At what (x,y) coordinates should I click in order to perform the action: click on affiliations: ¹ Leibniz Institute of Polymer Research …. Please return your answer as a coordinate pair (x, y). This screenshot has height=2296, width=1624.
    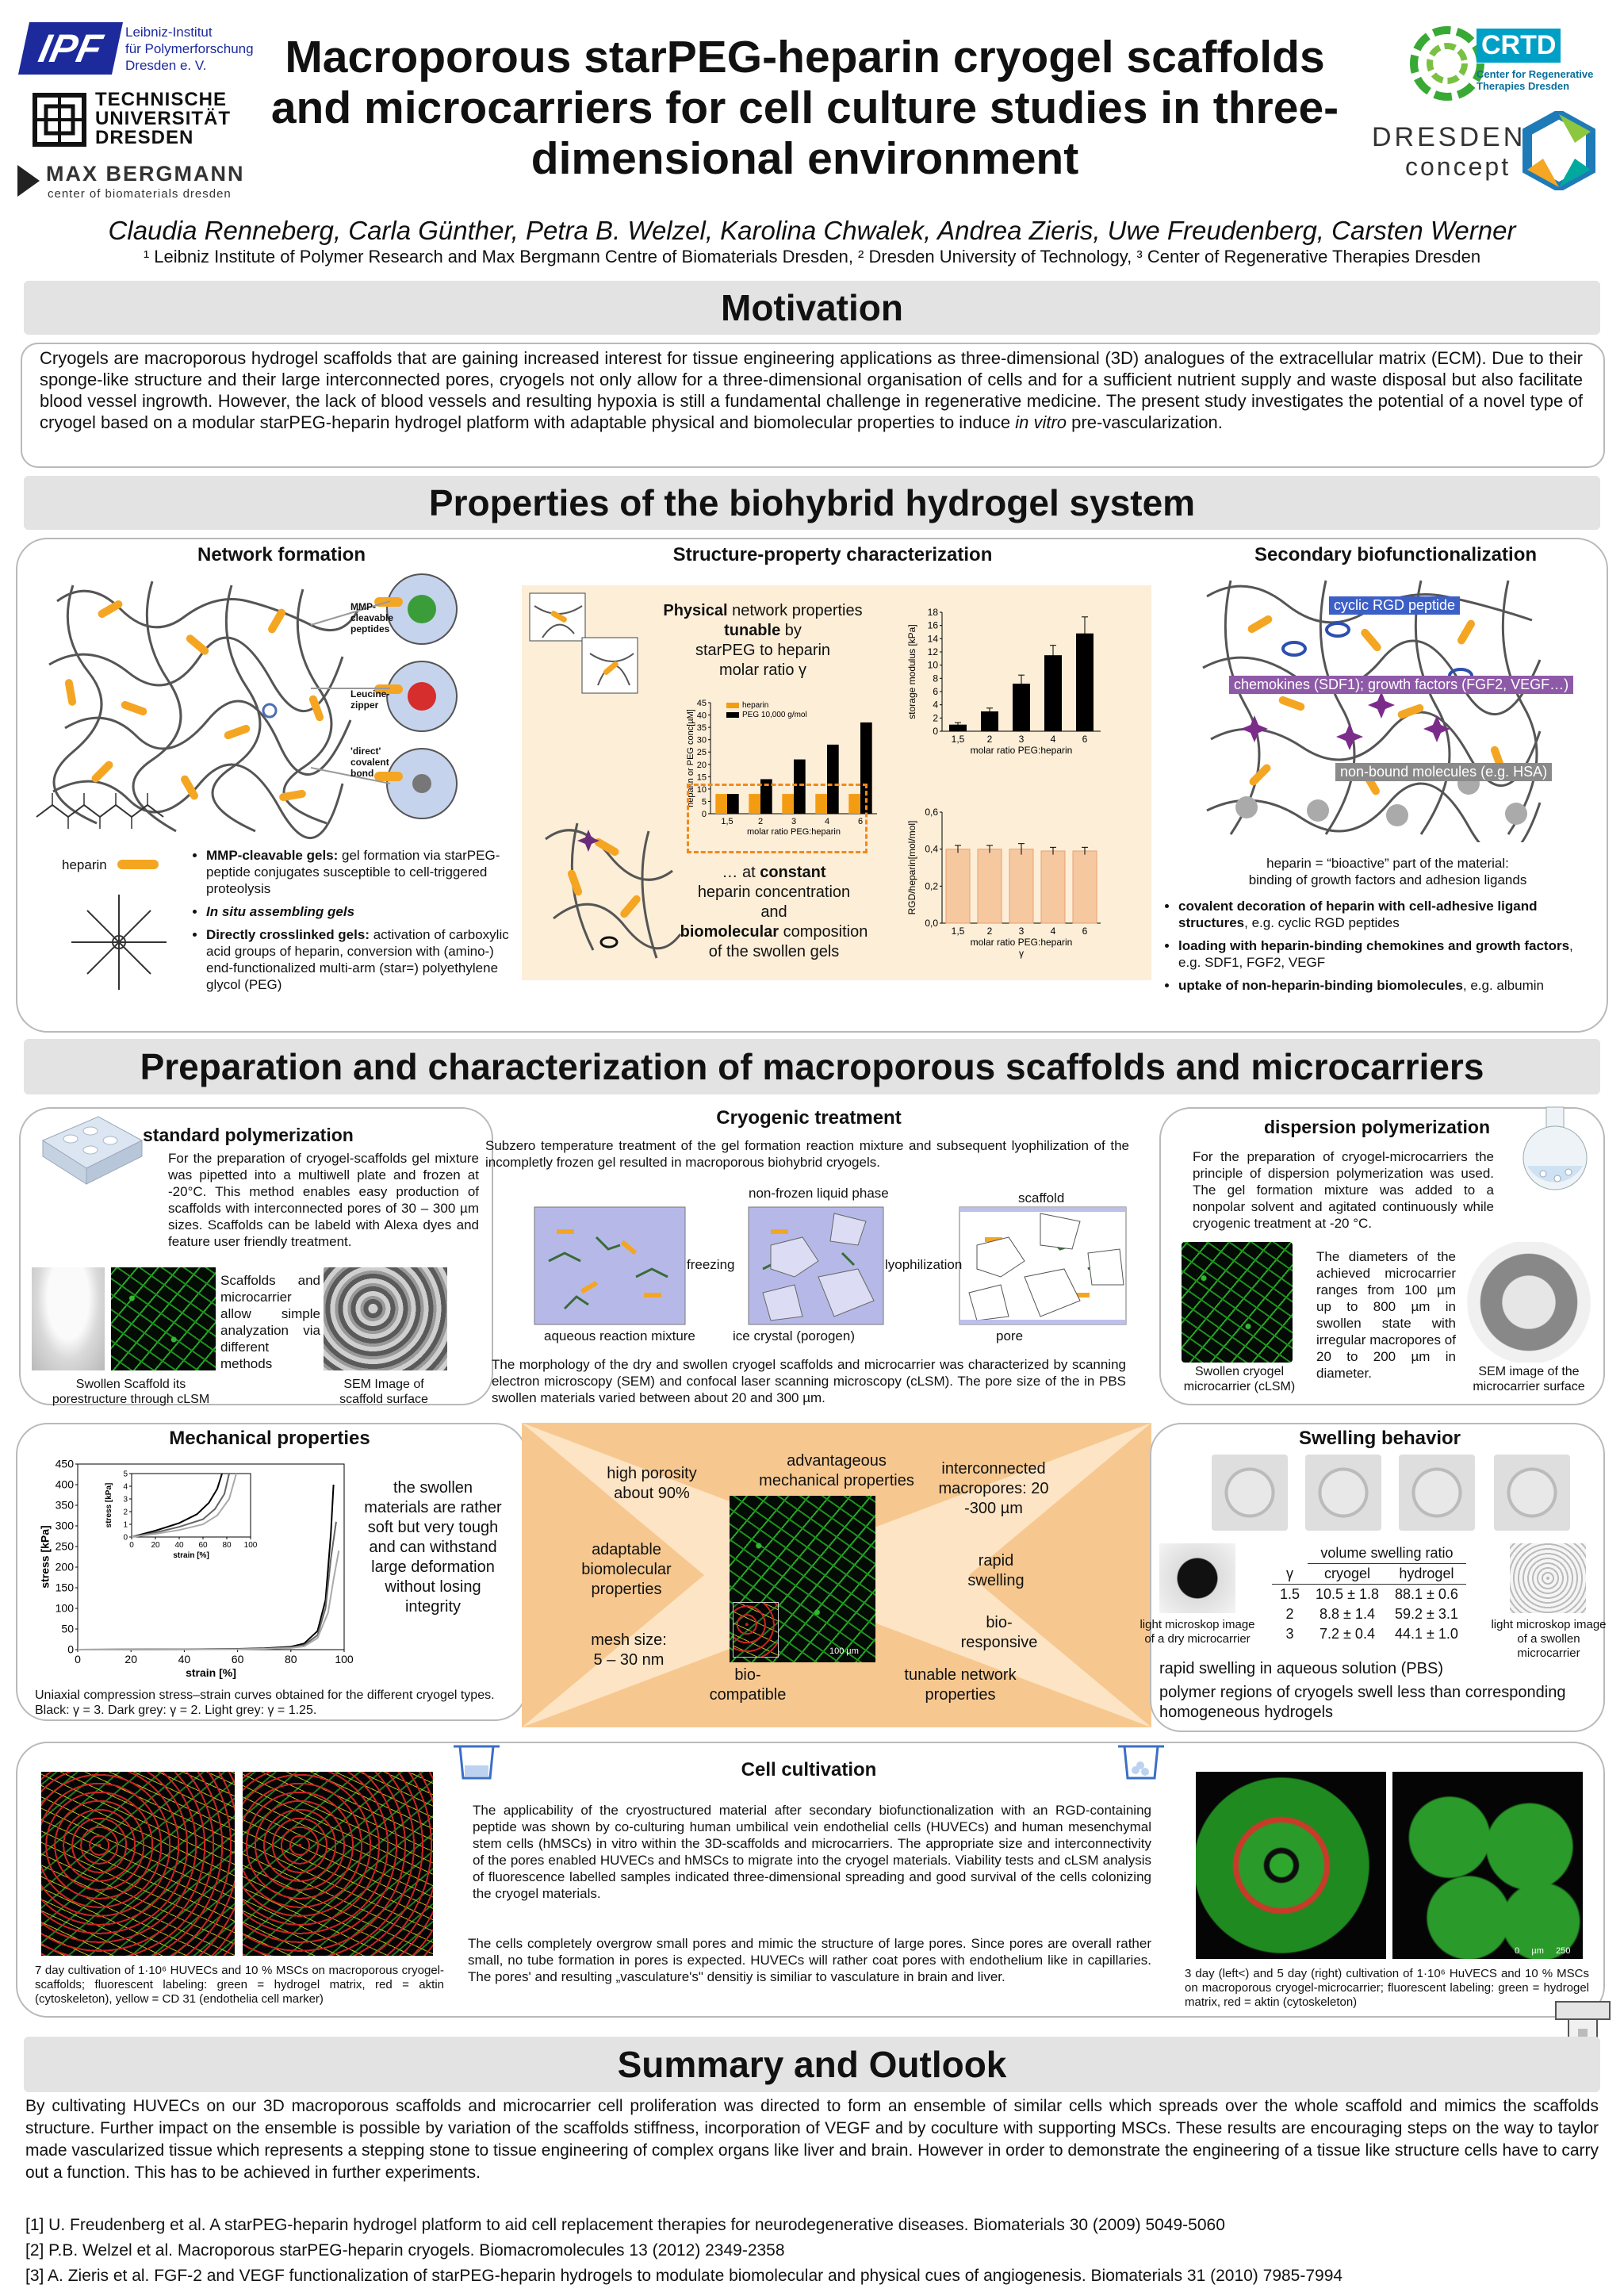
    Looking at the image, I should click on (812, 256).